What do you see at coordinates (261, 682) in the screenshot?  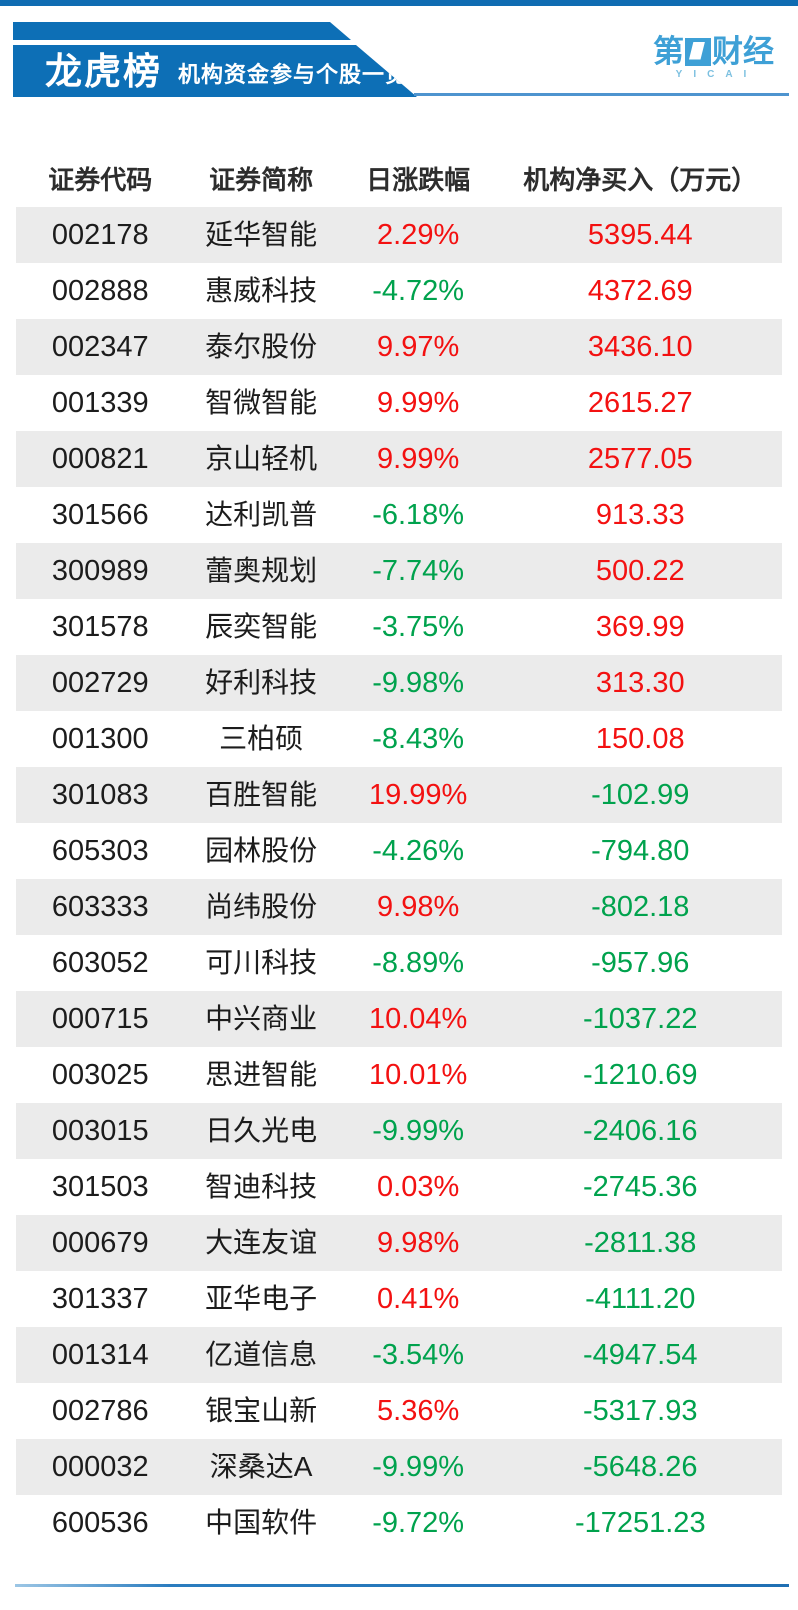 I see `cell-stock-name: 好利科技` at bounding box center [261, 682].